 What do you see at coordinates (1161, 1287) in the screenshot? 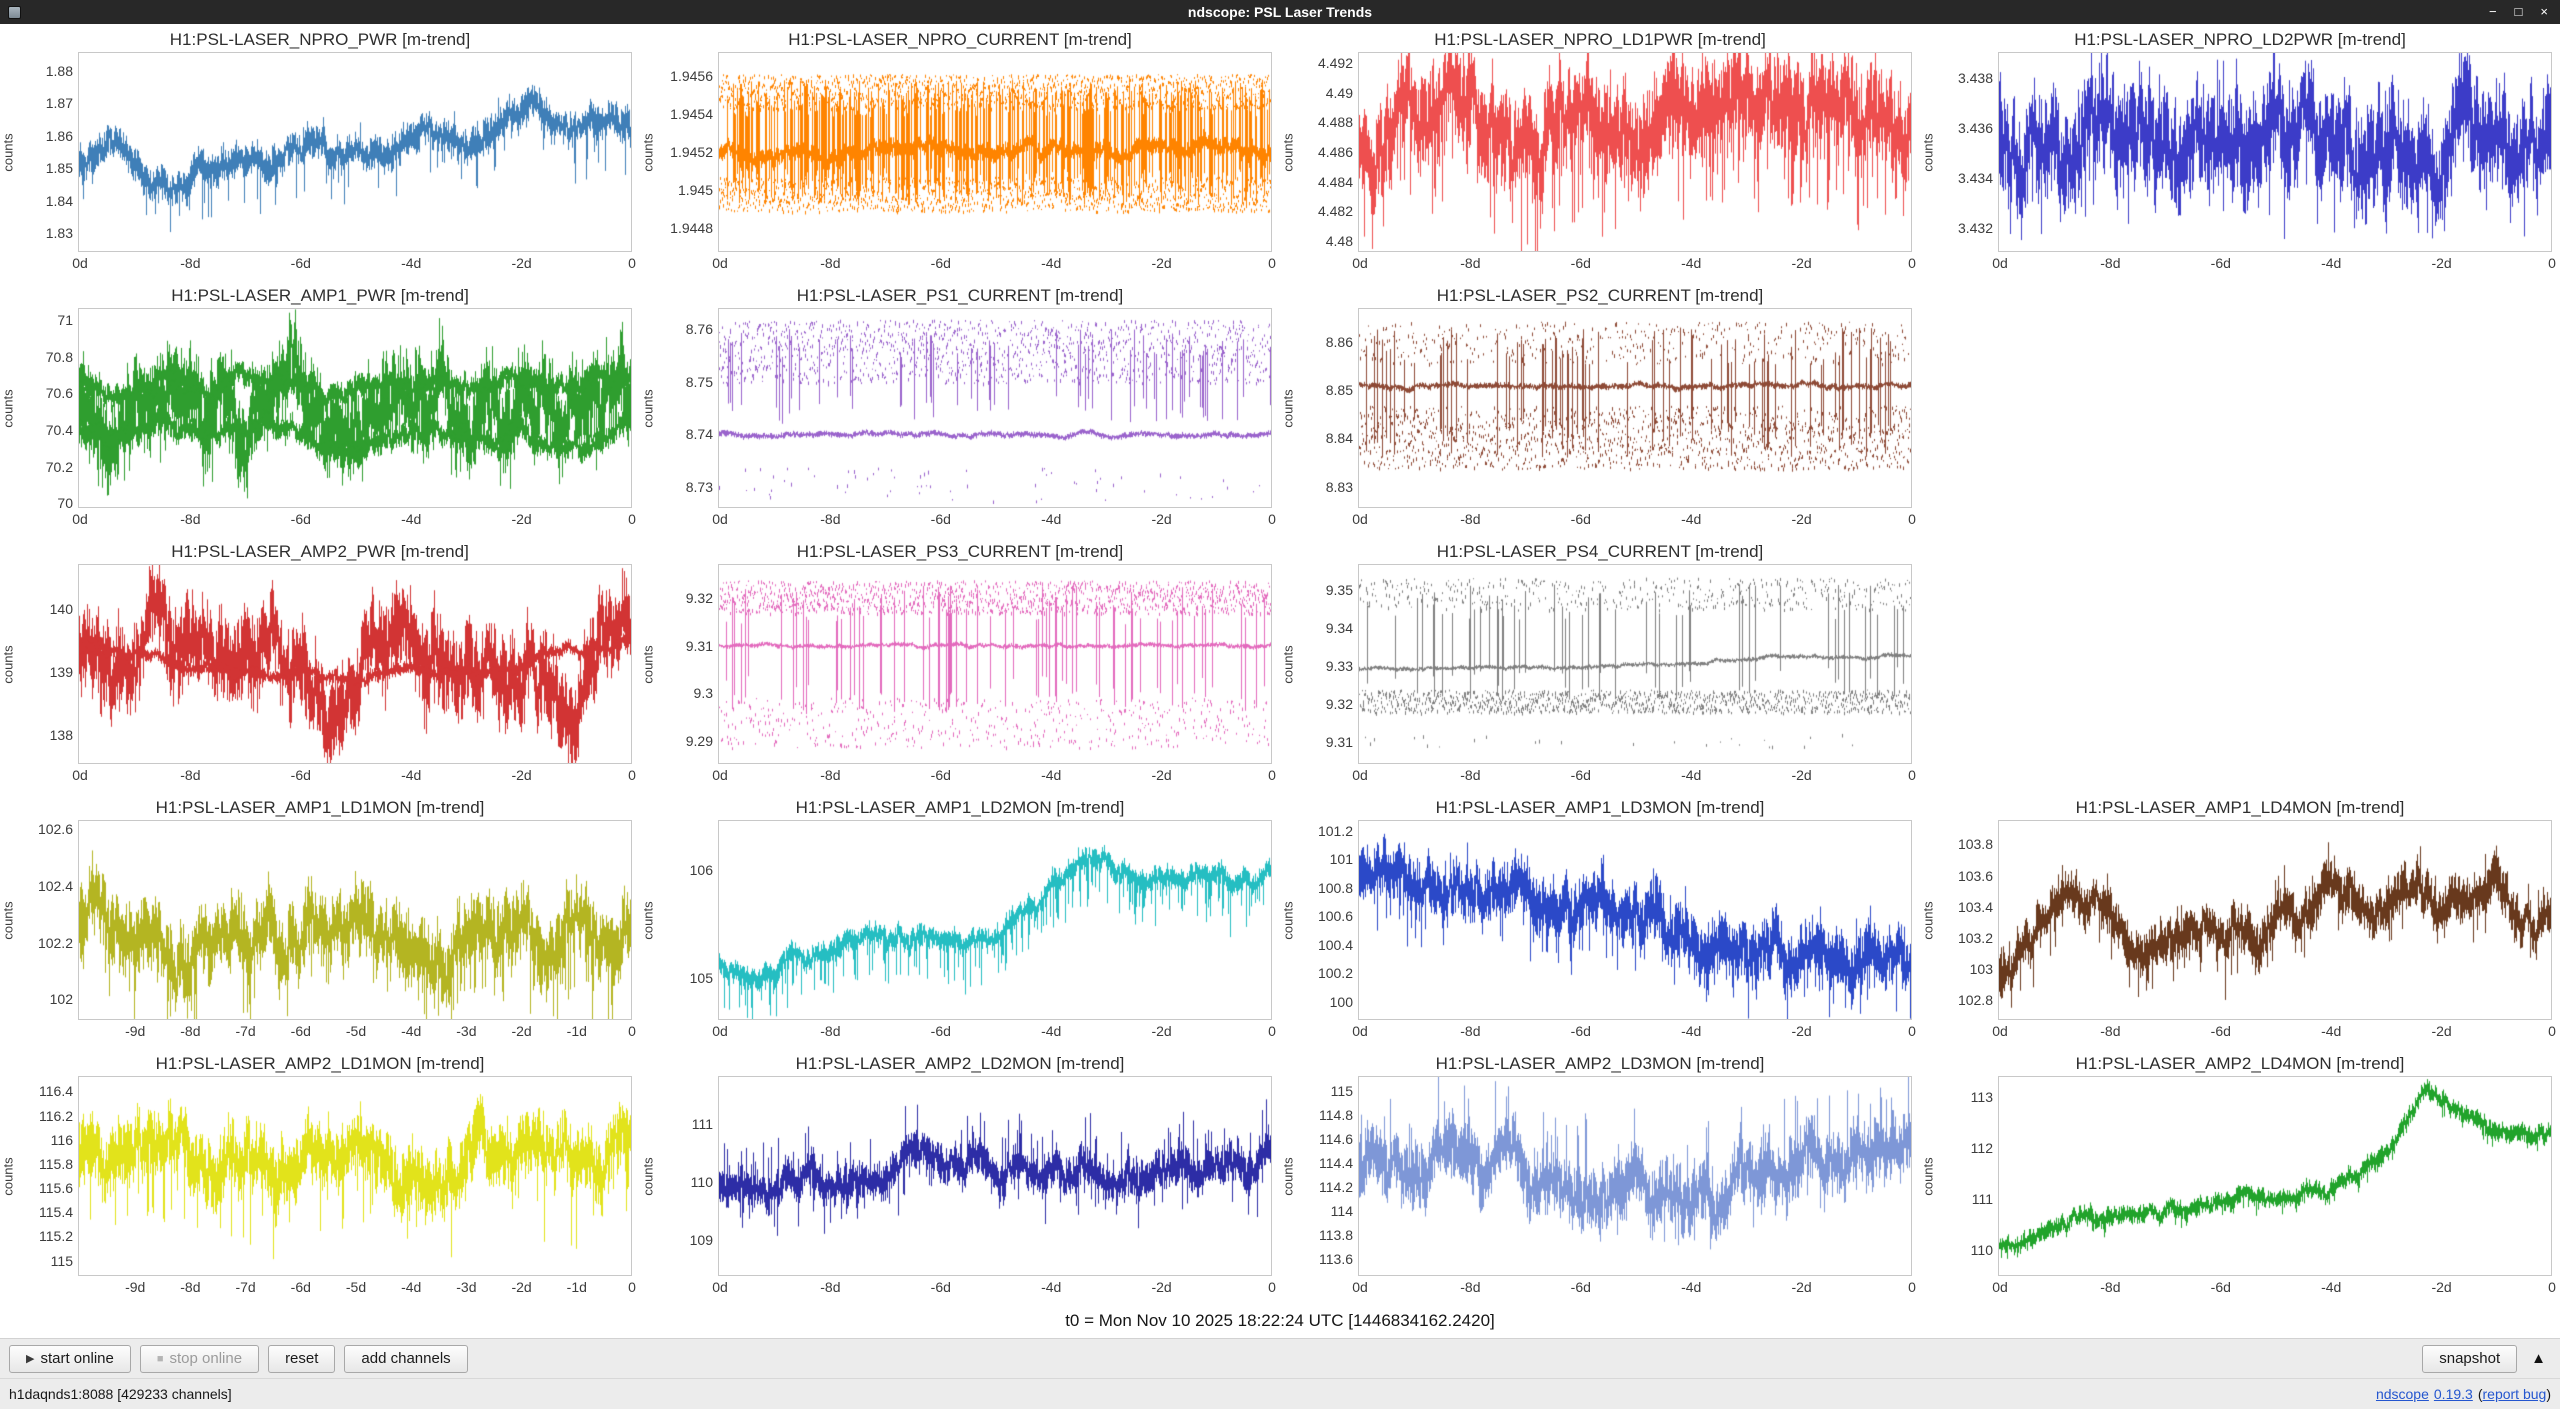
I see `x-tick-label: -2d` at bounding box center [1161, 1287].